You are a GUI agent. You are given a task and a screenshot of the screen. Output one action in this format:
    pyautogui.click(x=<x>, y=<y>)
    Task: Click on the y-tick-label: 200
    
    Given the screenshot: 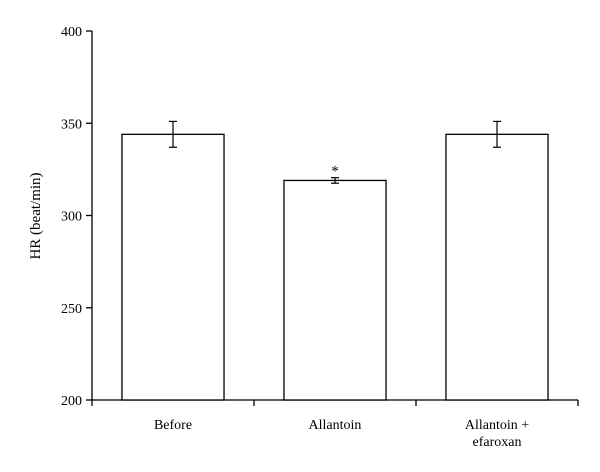 What is the action you would take?
    pyautogui.click(x=71, y=401)
    